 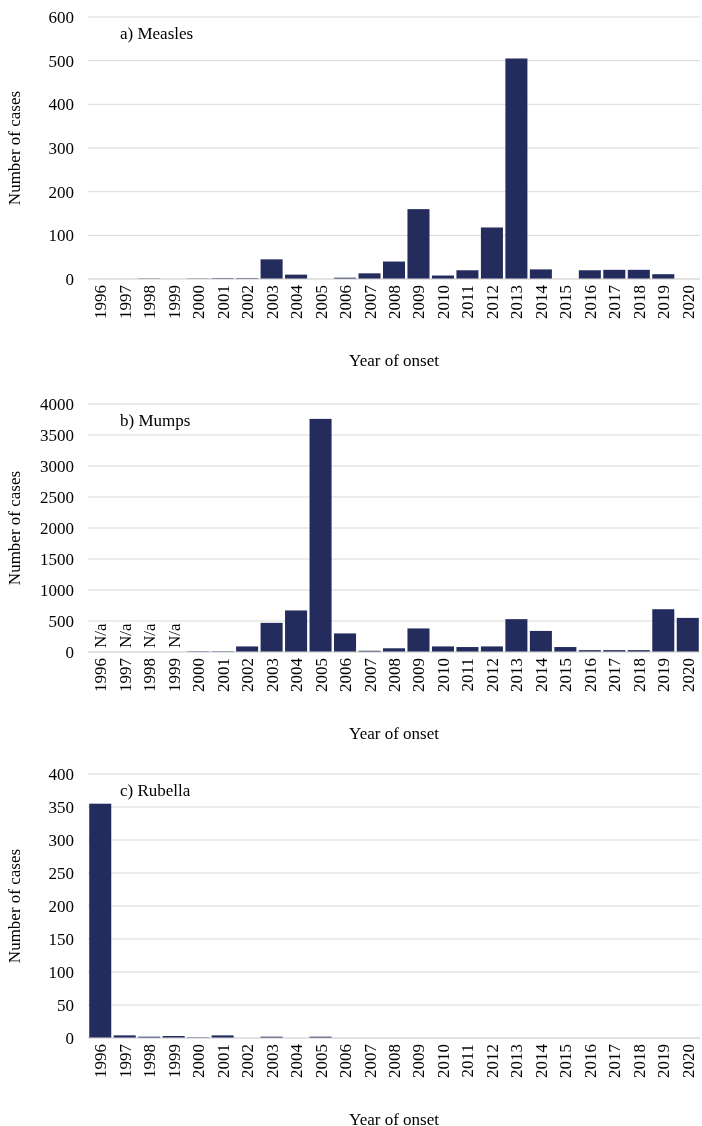 What do you see at coordinates (65, 1005) in the screenshot?
I see `y-tick-label: 50` at bounding box center [65, 1005].